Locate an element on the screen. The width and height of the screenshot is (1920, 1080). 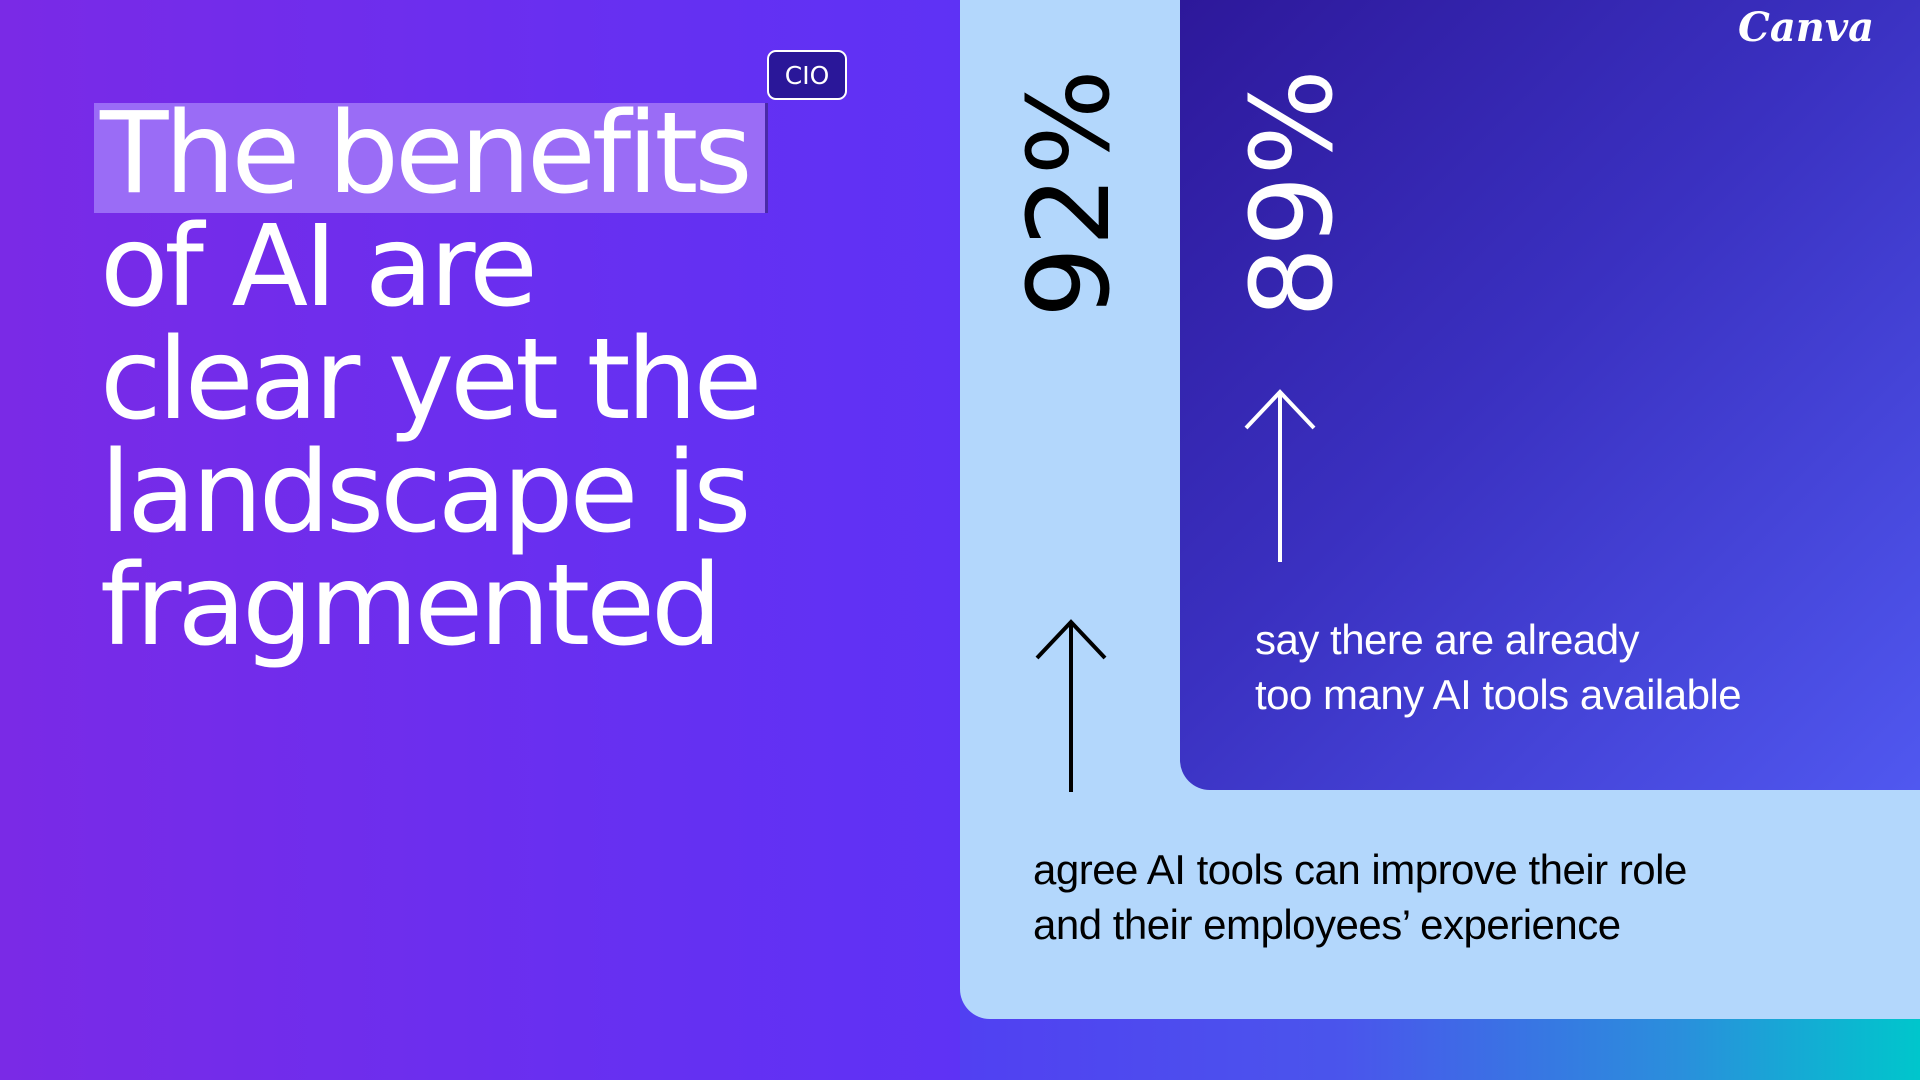
headline-line: of AI are is located at coordinates (319, 267).